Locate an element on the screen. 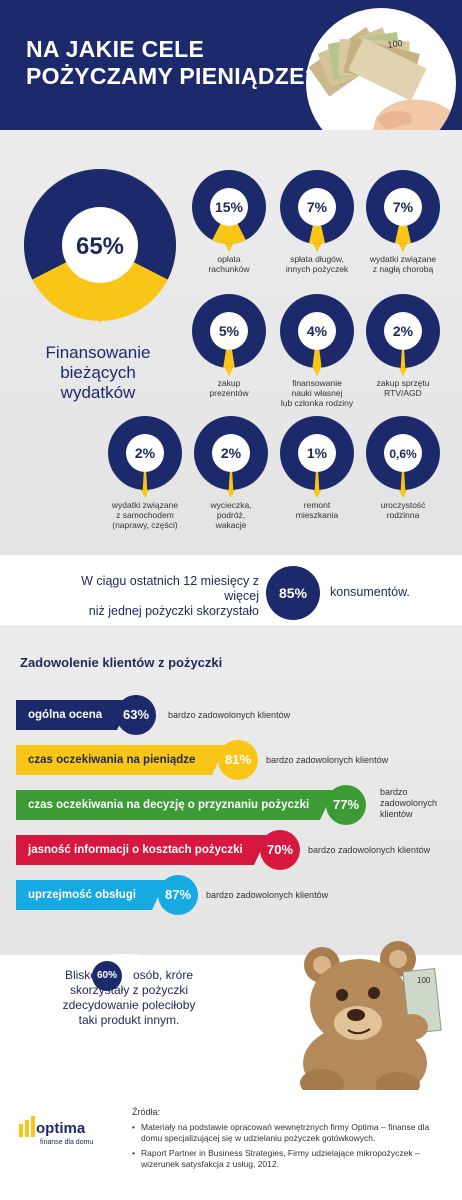 The width and height of the screenshot is (462, 1200). summary-strip is located at coordinates (231, 590).